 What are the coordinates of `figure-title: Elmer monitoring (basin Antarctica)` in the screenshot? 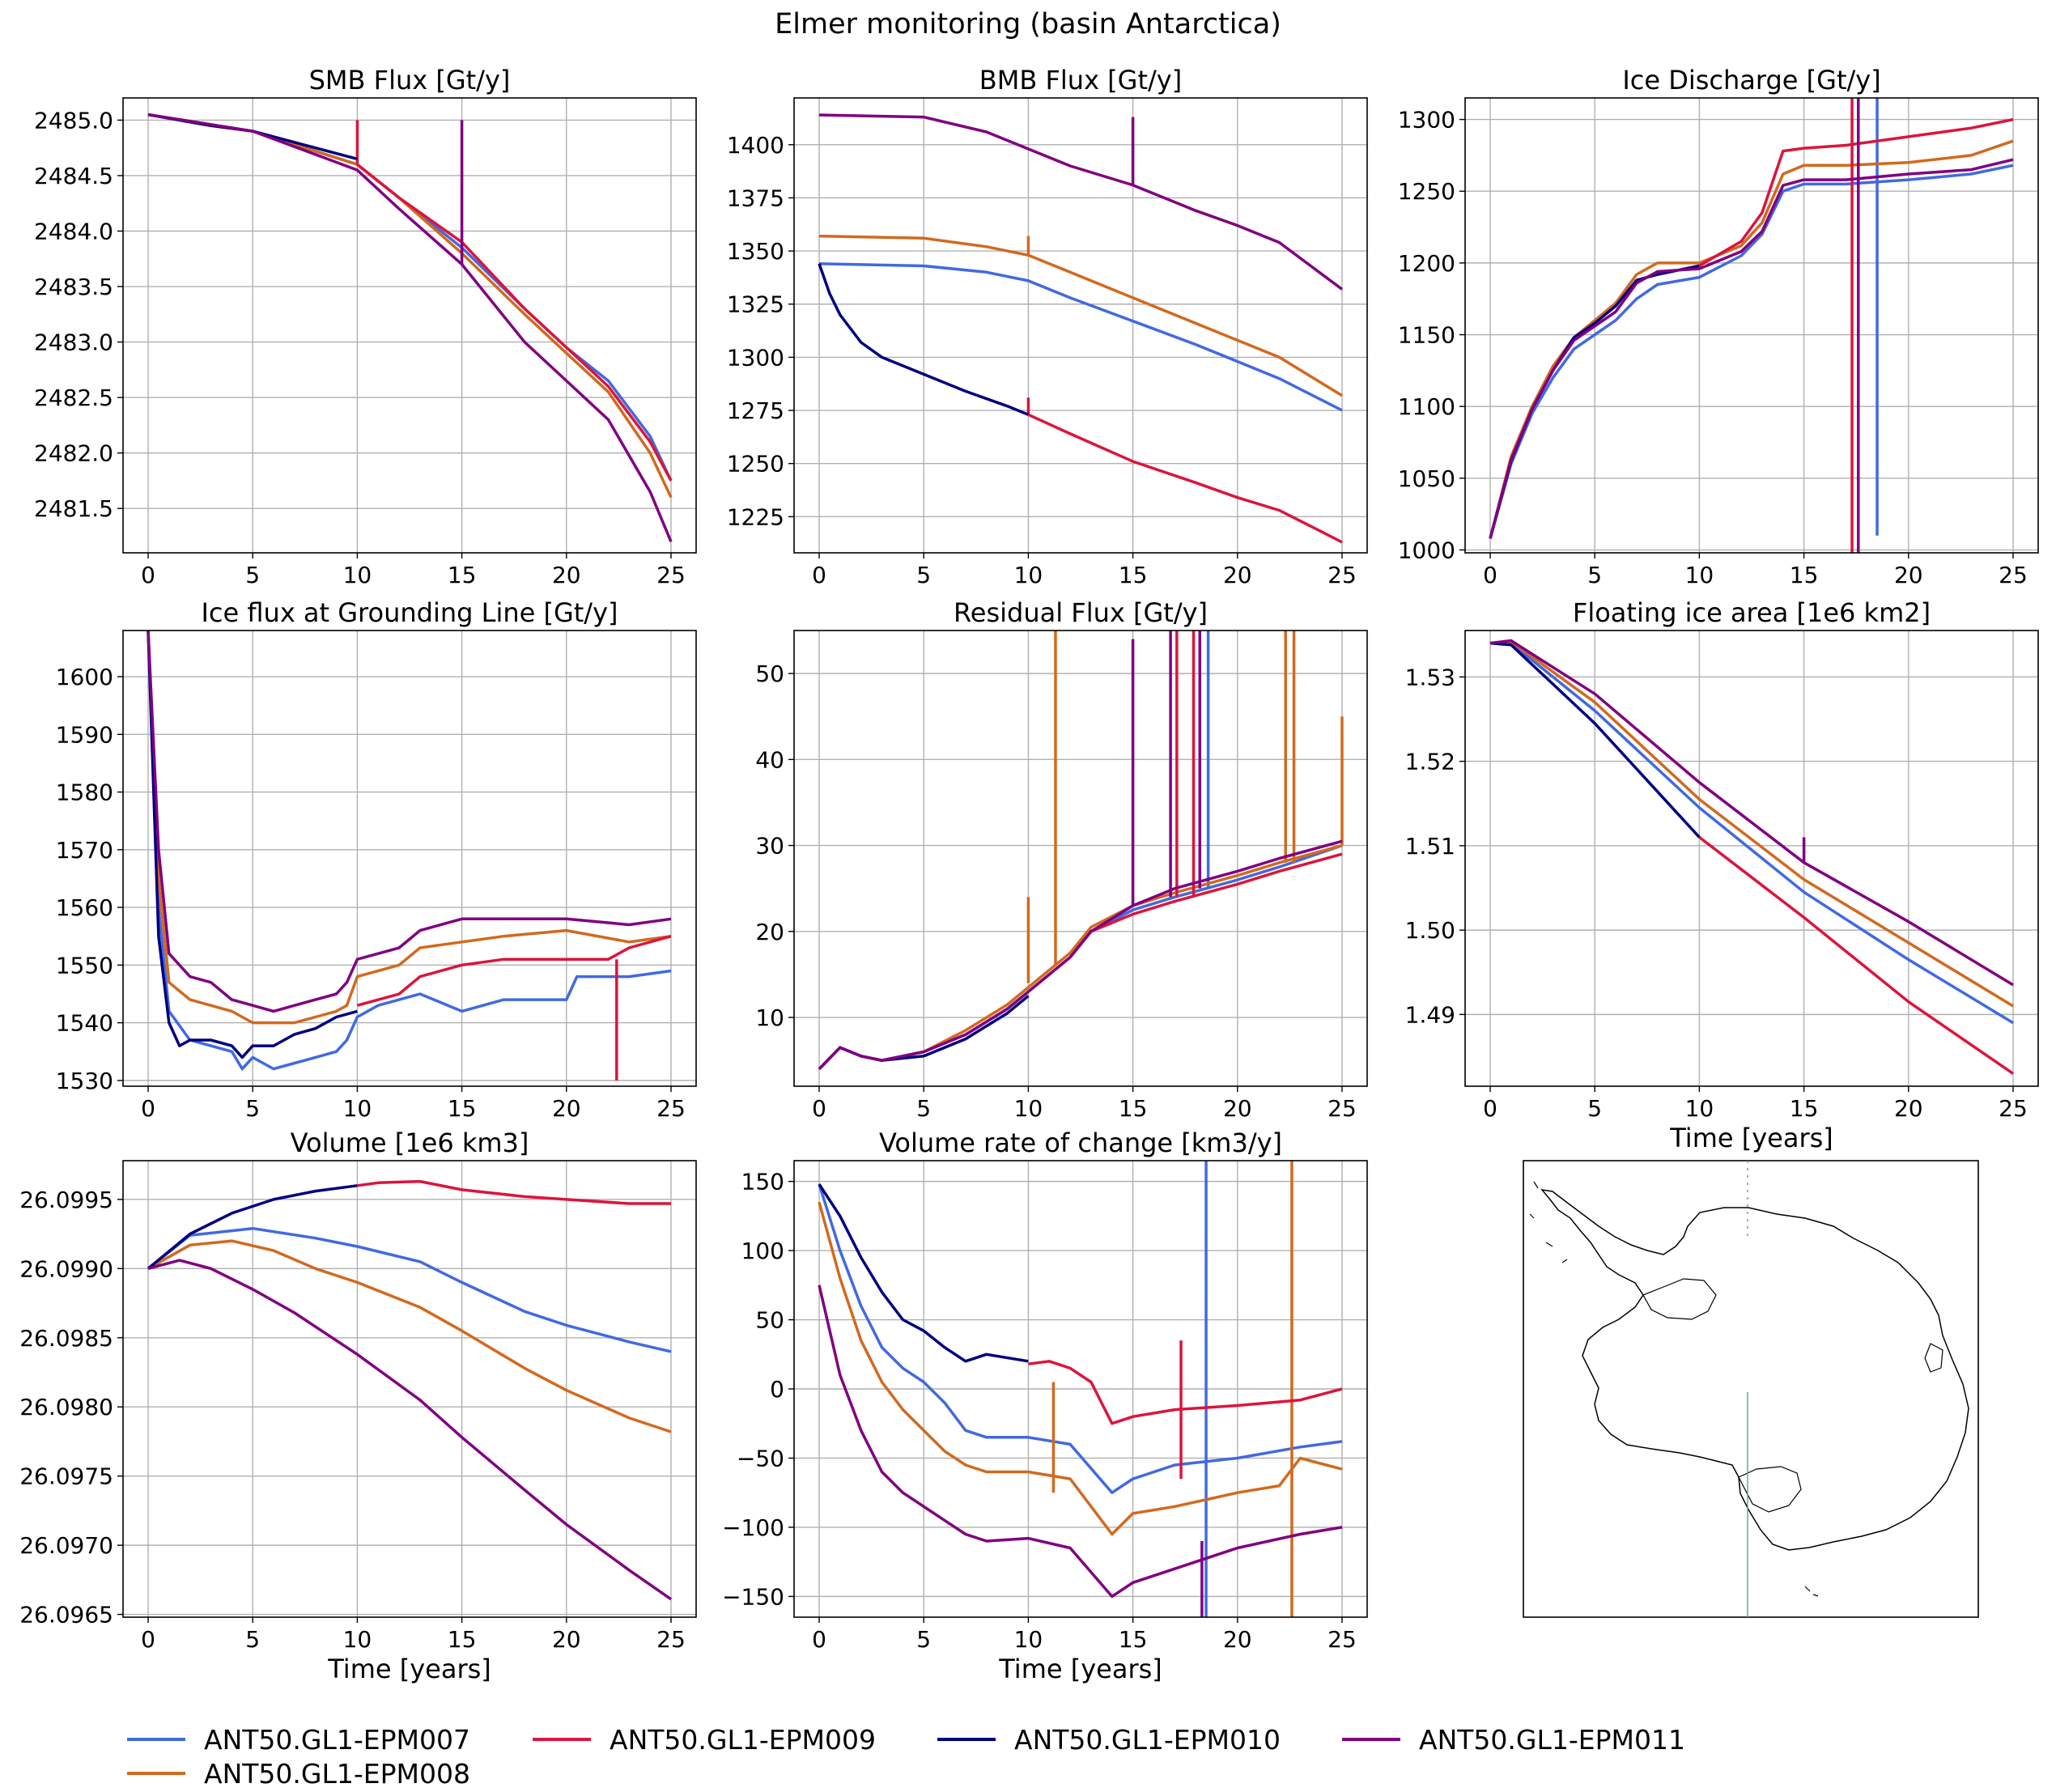 It's located at (1028, 24).